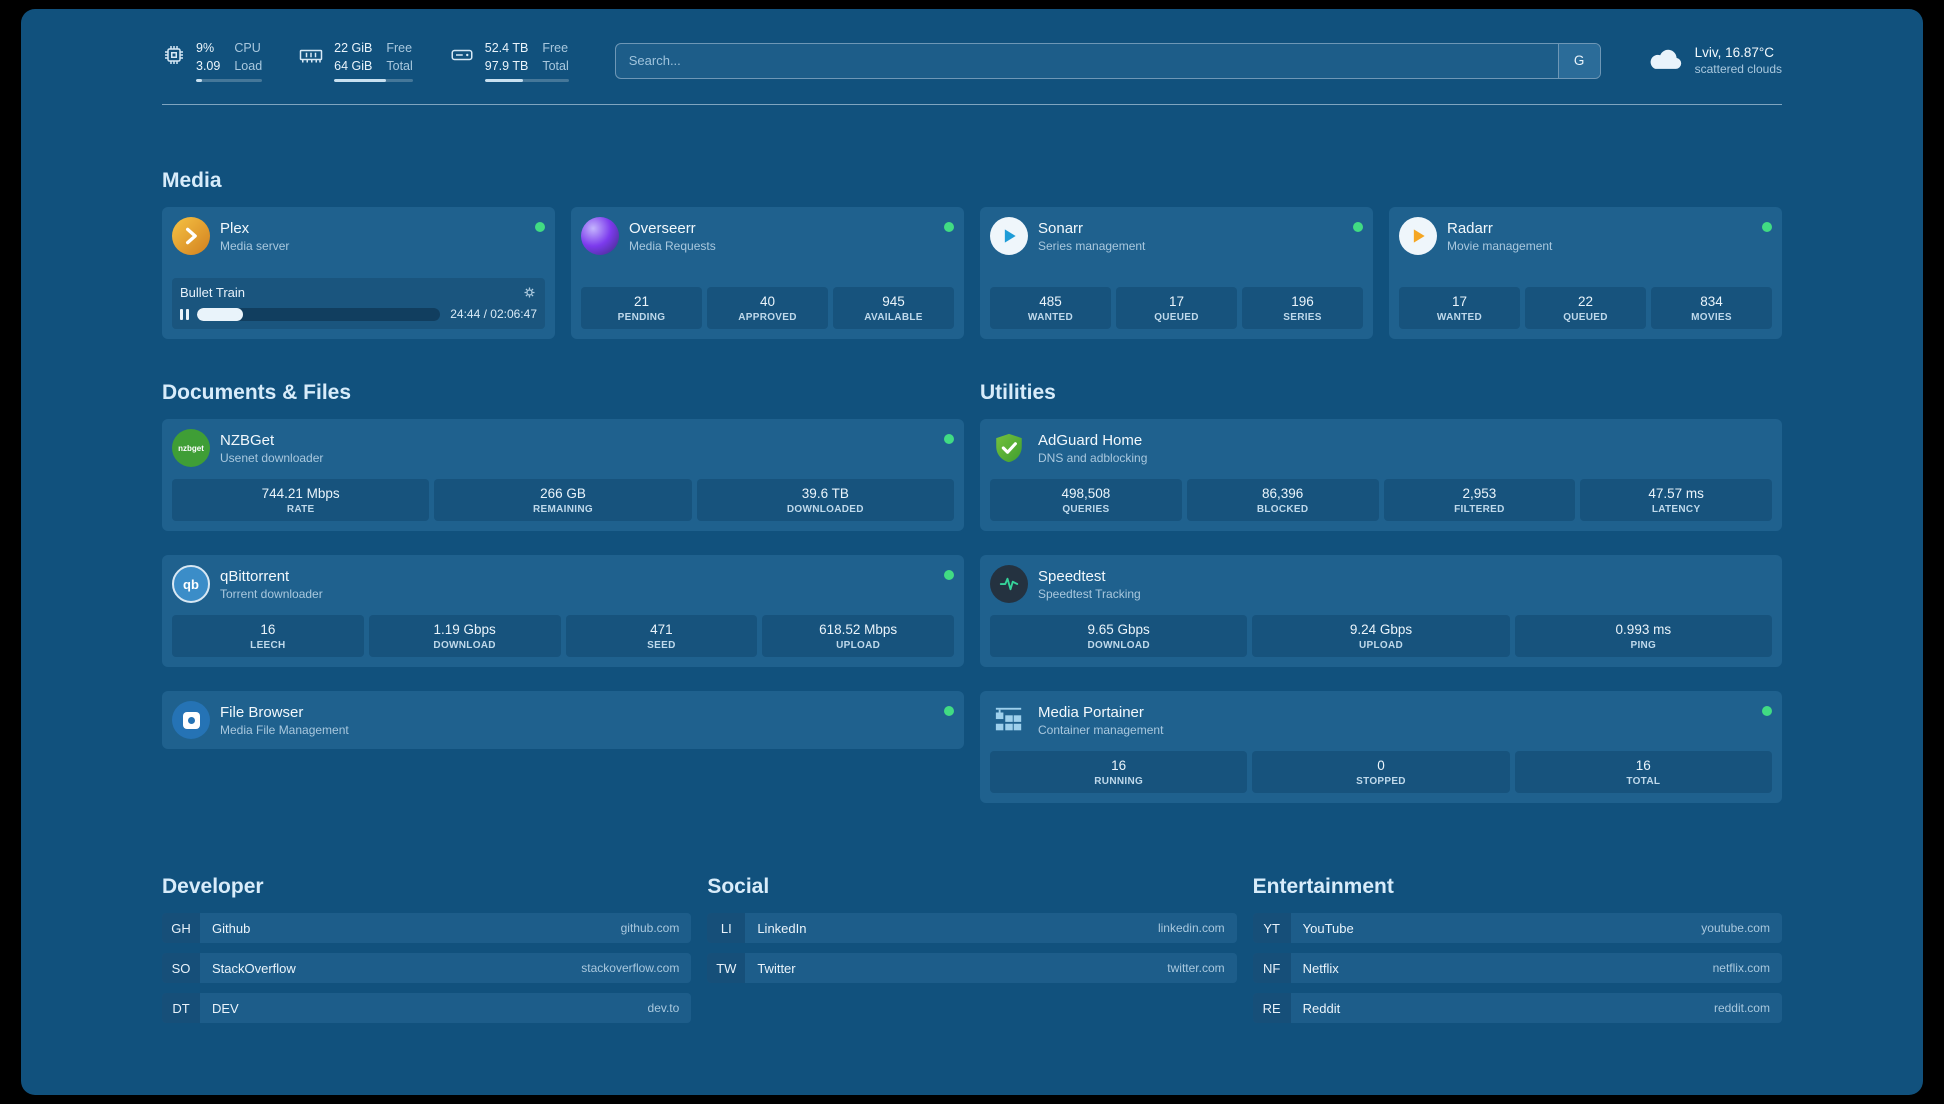 This screenshot has height=1104, width=1944. I want to click on portainer-crane-icon, so click(1009, 720).